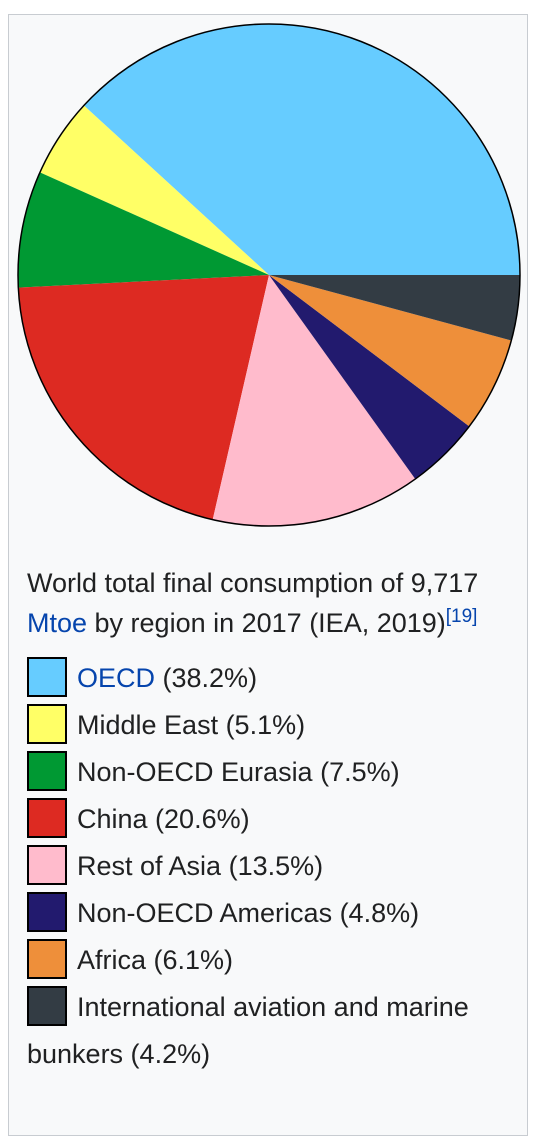 This screenshot has width=534, height=1142. Describe the element at coordinates (461, 616) in the screenshot. I see `reference-link: [19]` at that location.